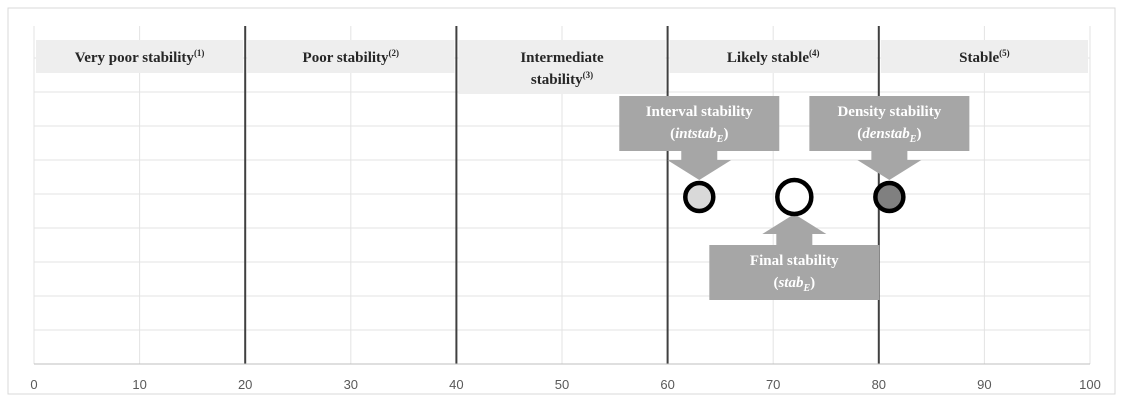  Describe the element at coordinates (889, 112) in the screenshot. I see `callout-title: Density stability` at that location.